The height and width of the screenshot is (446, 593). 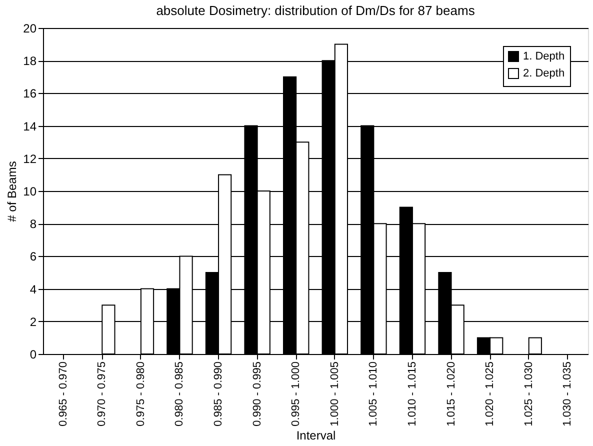 I want to click on chart-title: absolute Dosimetry: distribution of Dm/Ds for 87 beams, so click(x=316, y=10).